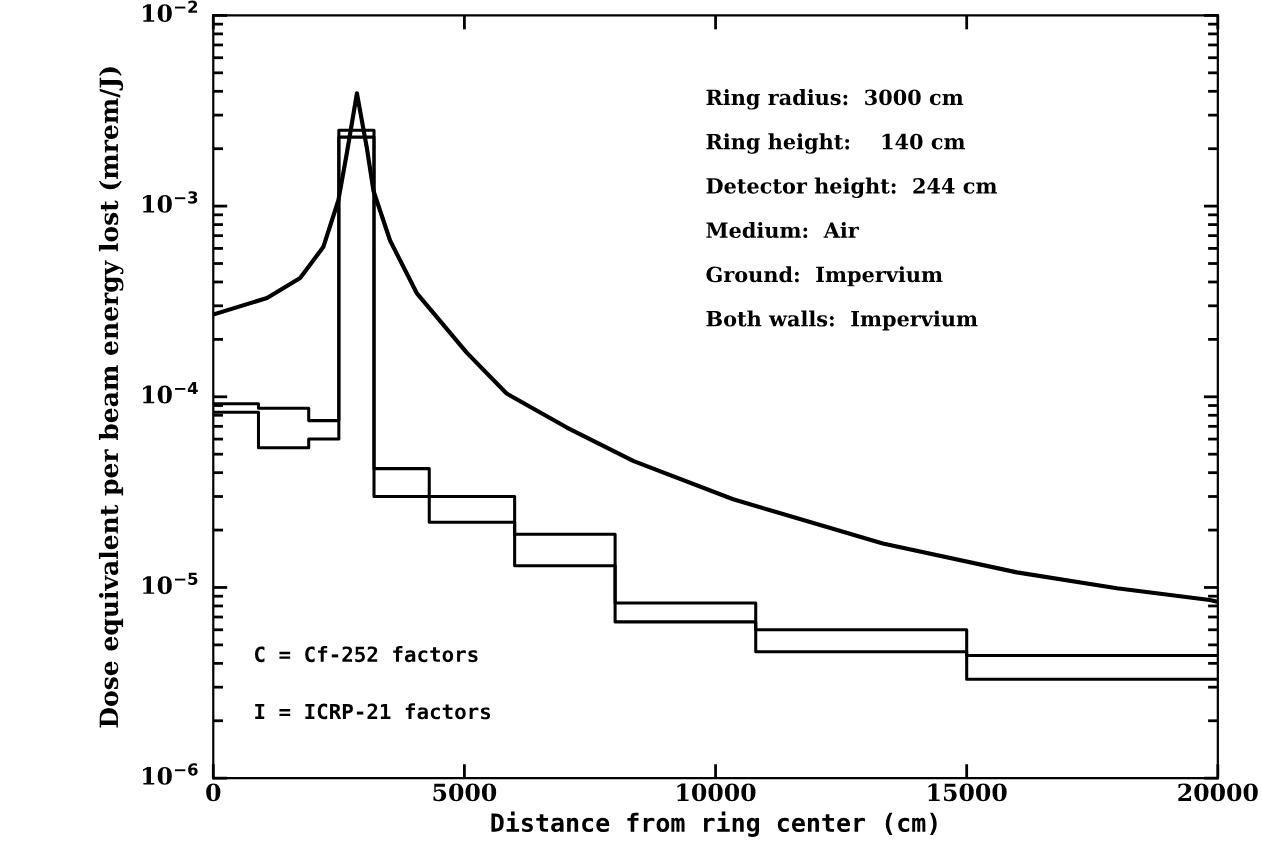 This screenshot has width=1262, height=857. Describe the element at coordinates (170, 11) in the screenshot. I see `y-tick-label: 10$^{−2}$` at that location.